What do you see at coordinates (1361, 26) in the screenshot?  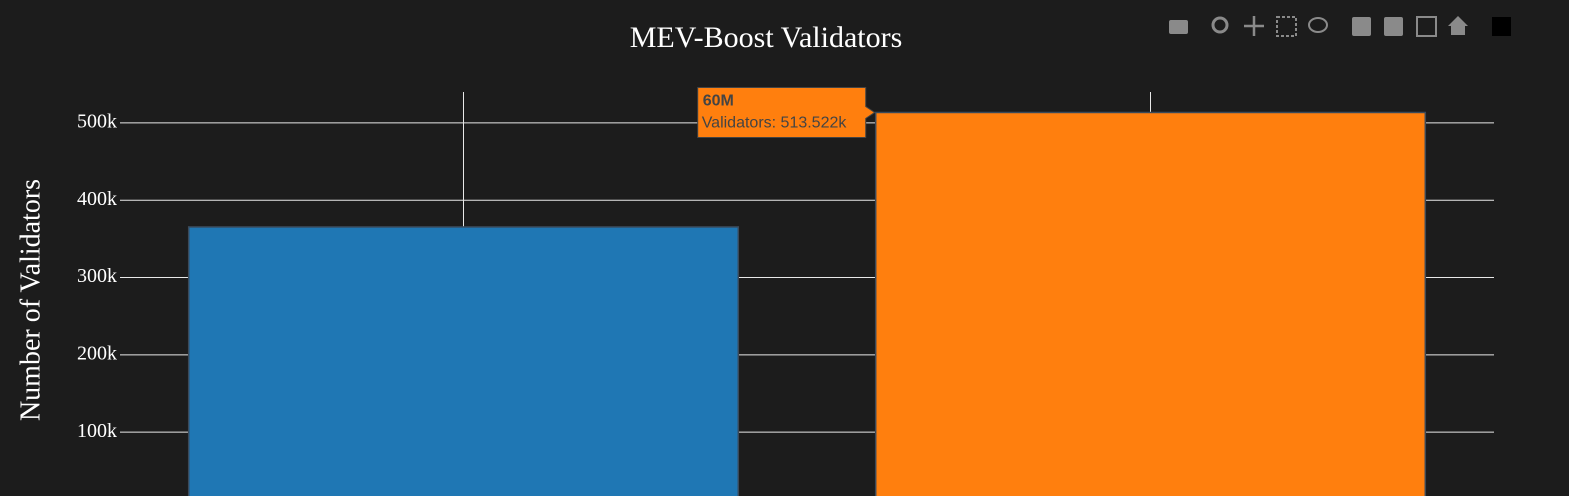 I see `zoom-in-icon` at bounding box center [1361, 26].